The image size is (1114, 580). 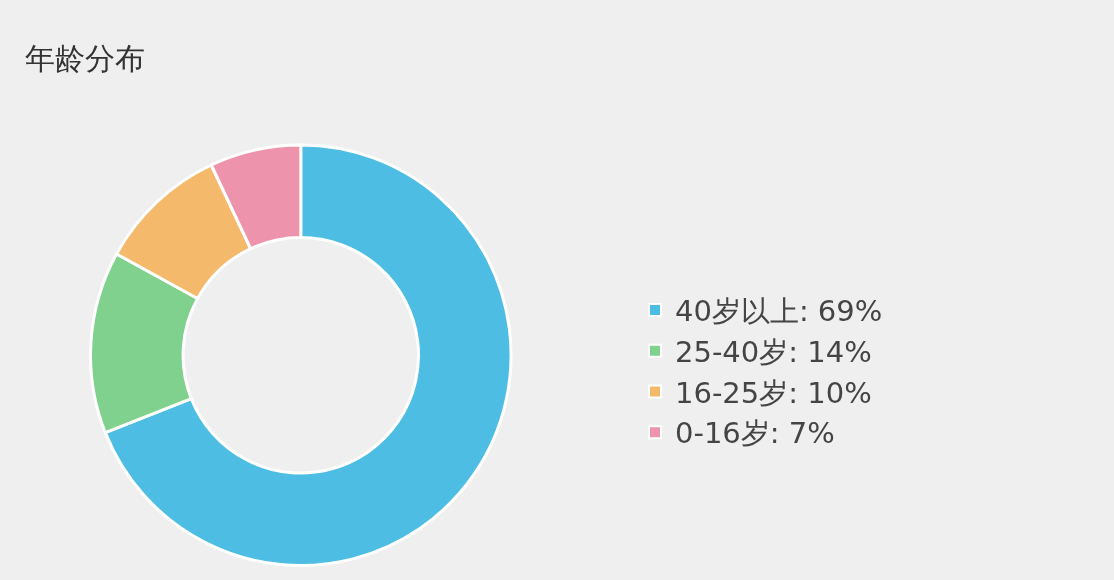 I want to click on legend-label: 25-40岁: 14%, so click(x=773, y=352).